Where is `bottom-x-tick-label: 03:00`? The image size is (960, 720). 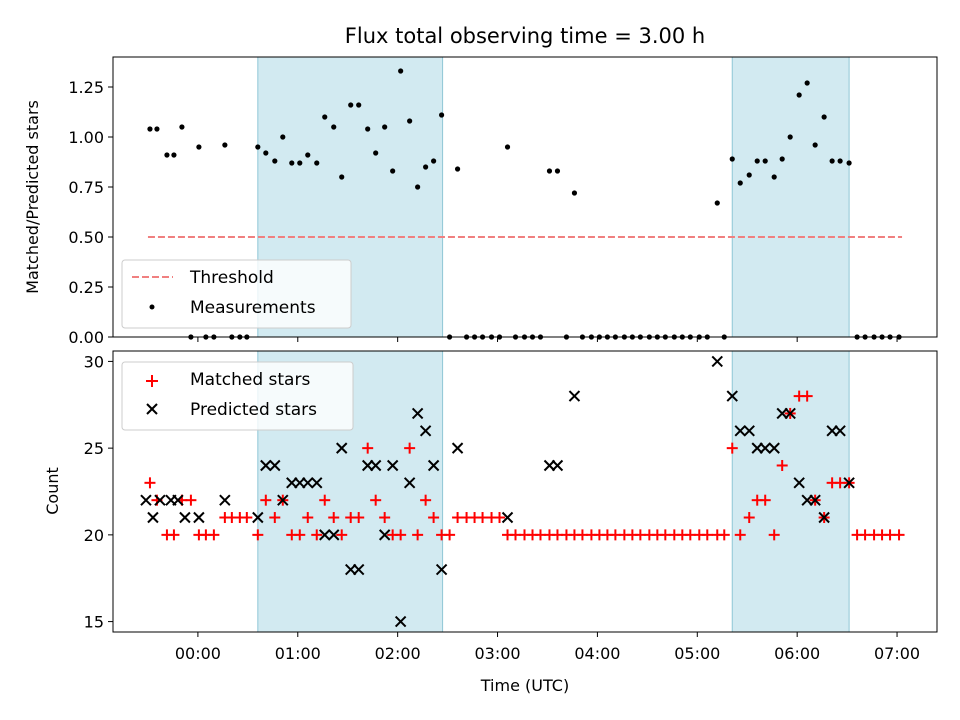 bottom-x-tick-label: 03:00 is located at coordinates (497, 653).